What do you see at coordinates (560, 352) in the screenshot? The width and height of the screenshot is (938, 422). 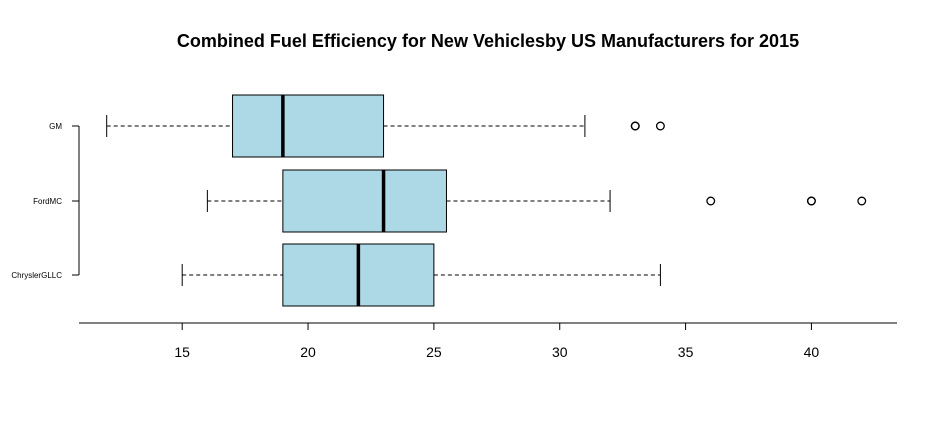 I see `x-tick-label: 30` at bounding box center [560, 352].